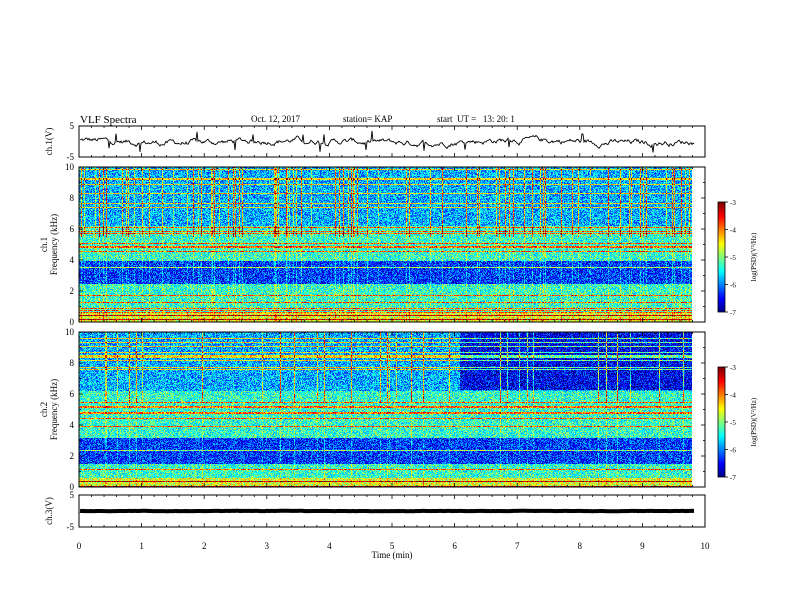 The width and height of the screenshot is (792, 612). Describe the element at coordinates (392, 555) in the screenshot. I see `x-axis-label: Time (min)` at that location.